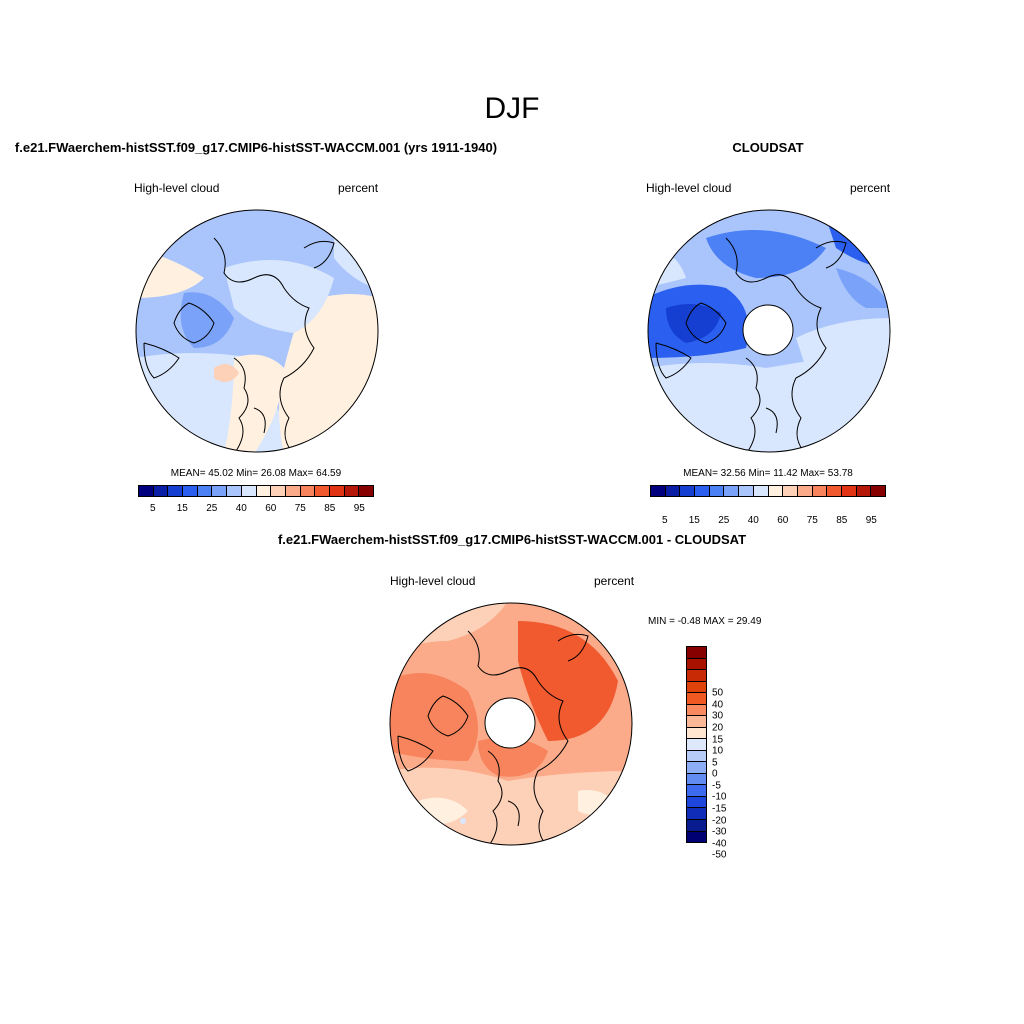 The height and width of the screenshot is (1024, 1024). Describe the element at coordinates (256, 473) in the screenshot. I see `panel1-stats: MEAN= 45.02 Min= 26.08 Max= 64.59` at that location.